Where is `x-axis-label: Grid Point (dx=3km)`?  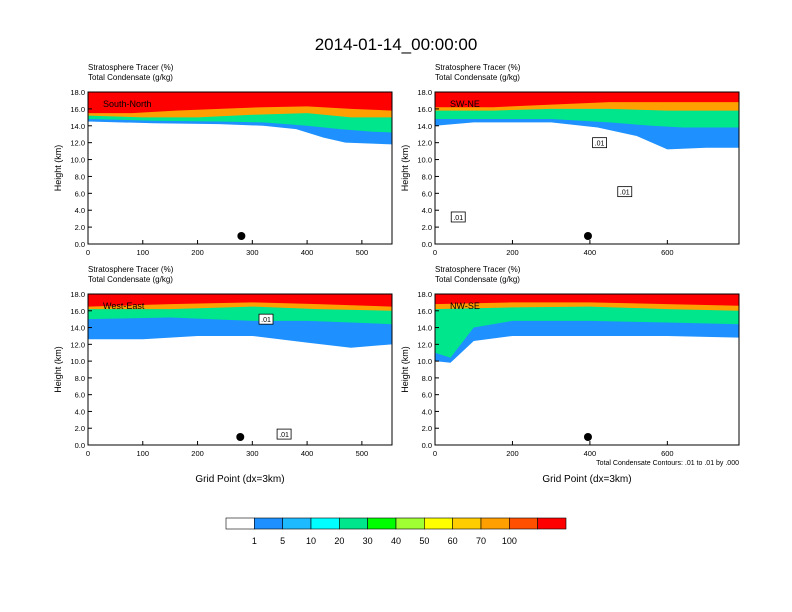 x-axis-label: Grid Point (dx=3km) is located at coordinates (586, 479).